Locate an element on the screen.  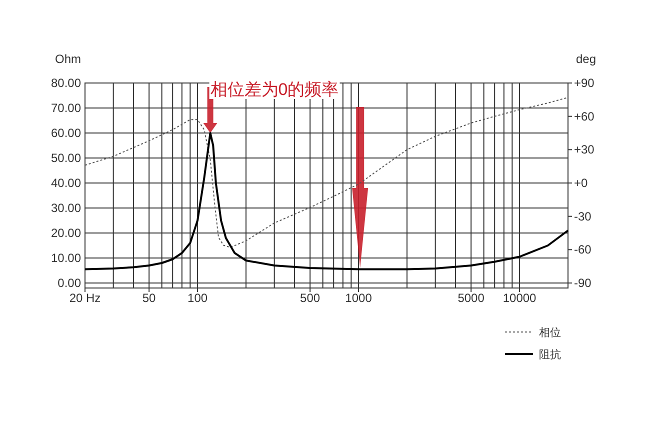
y-tick-label: 80.00 is located at coordinates (66, 83).